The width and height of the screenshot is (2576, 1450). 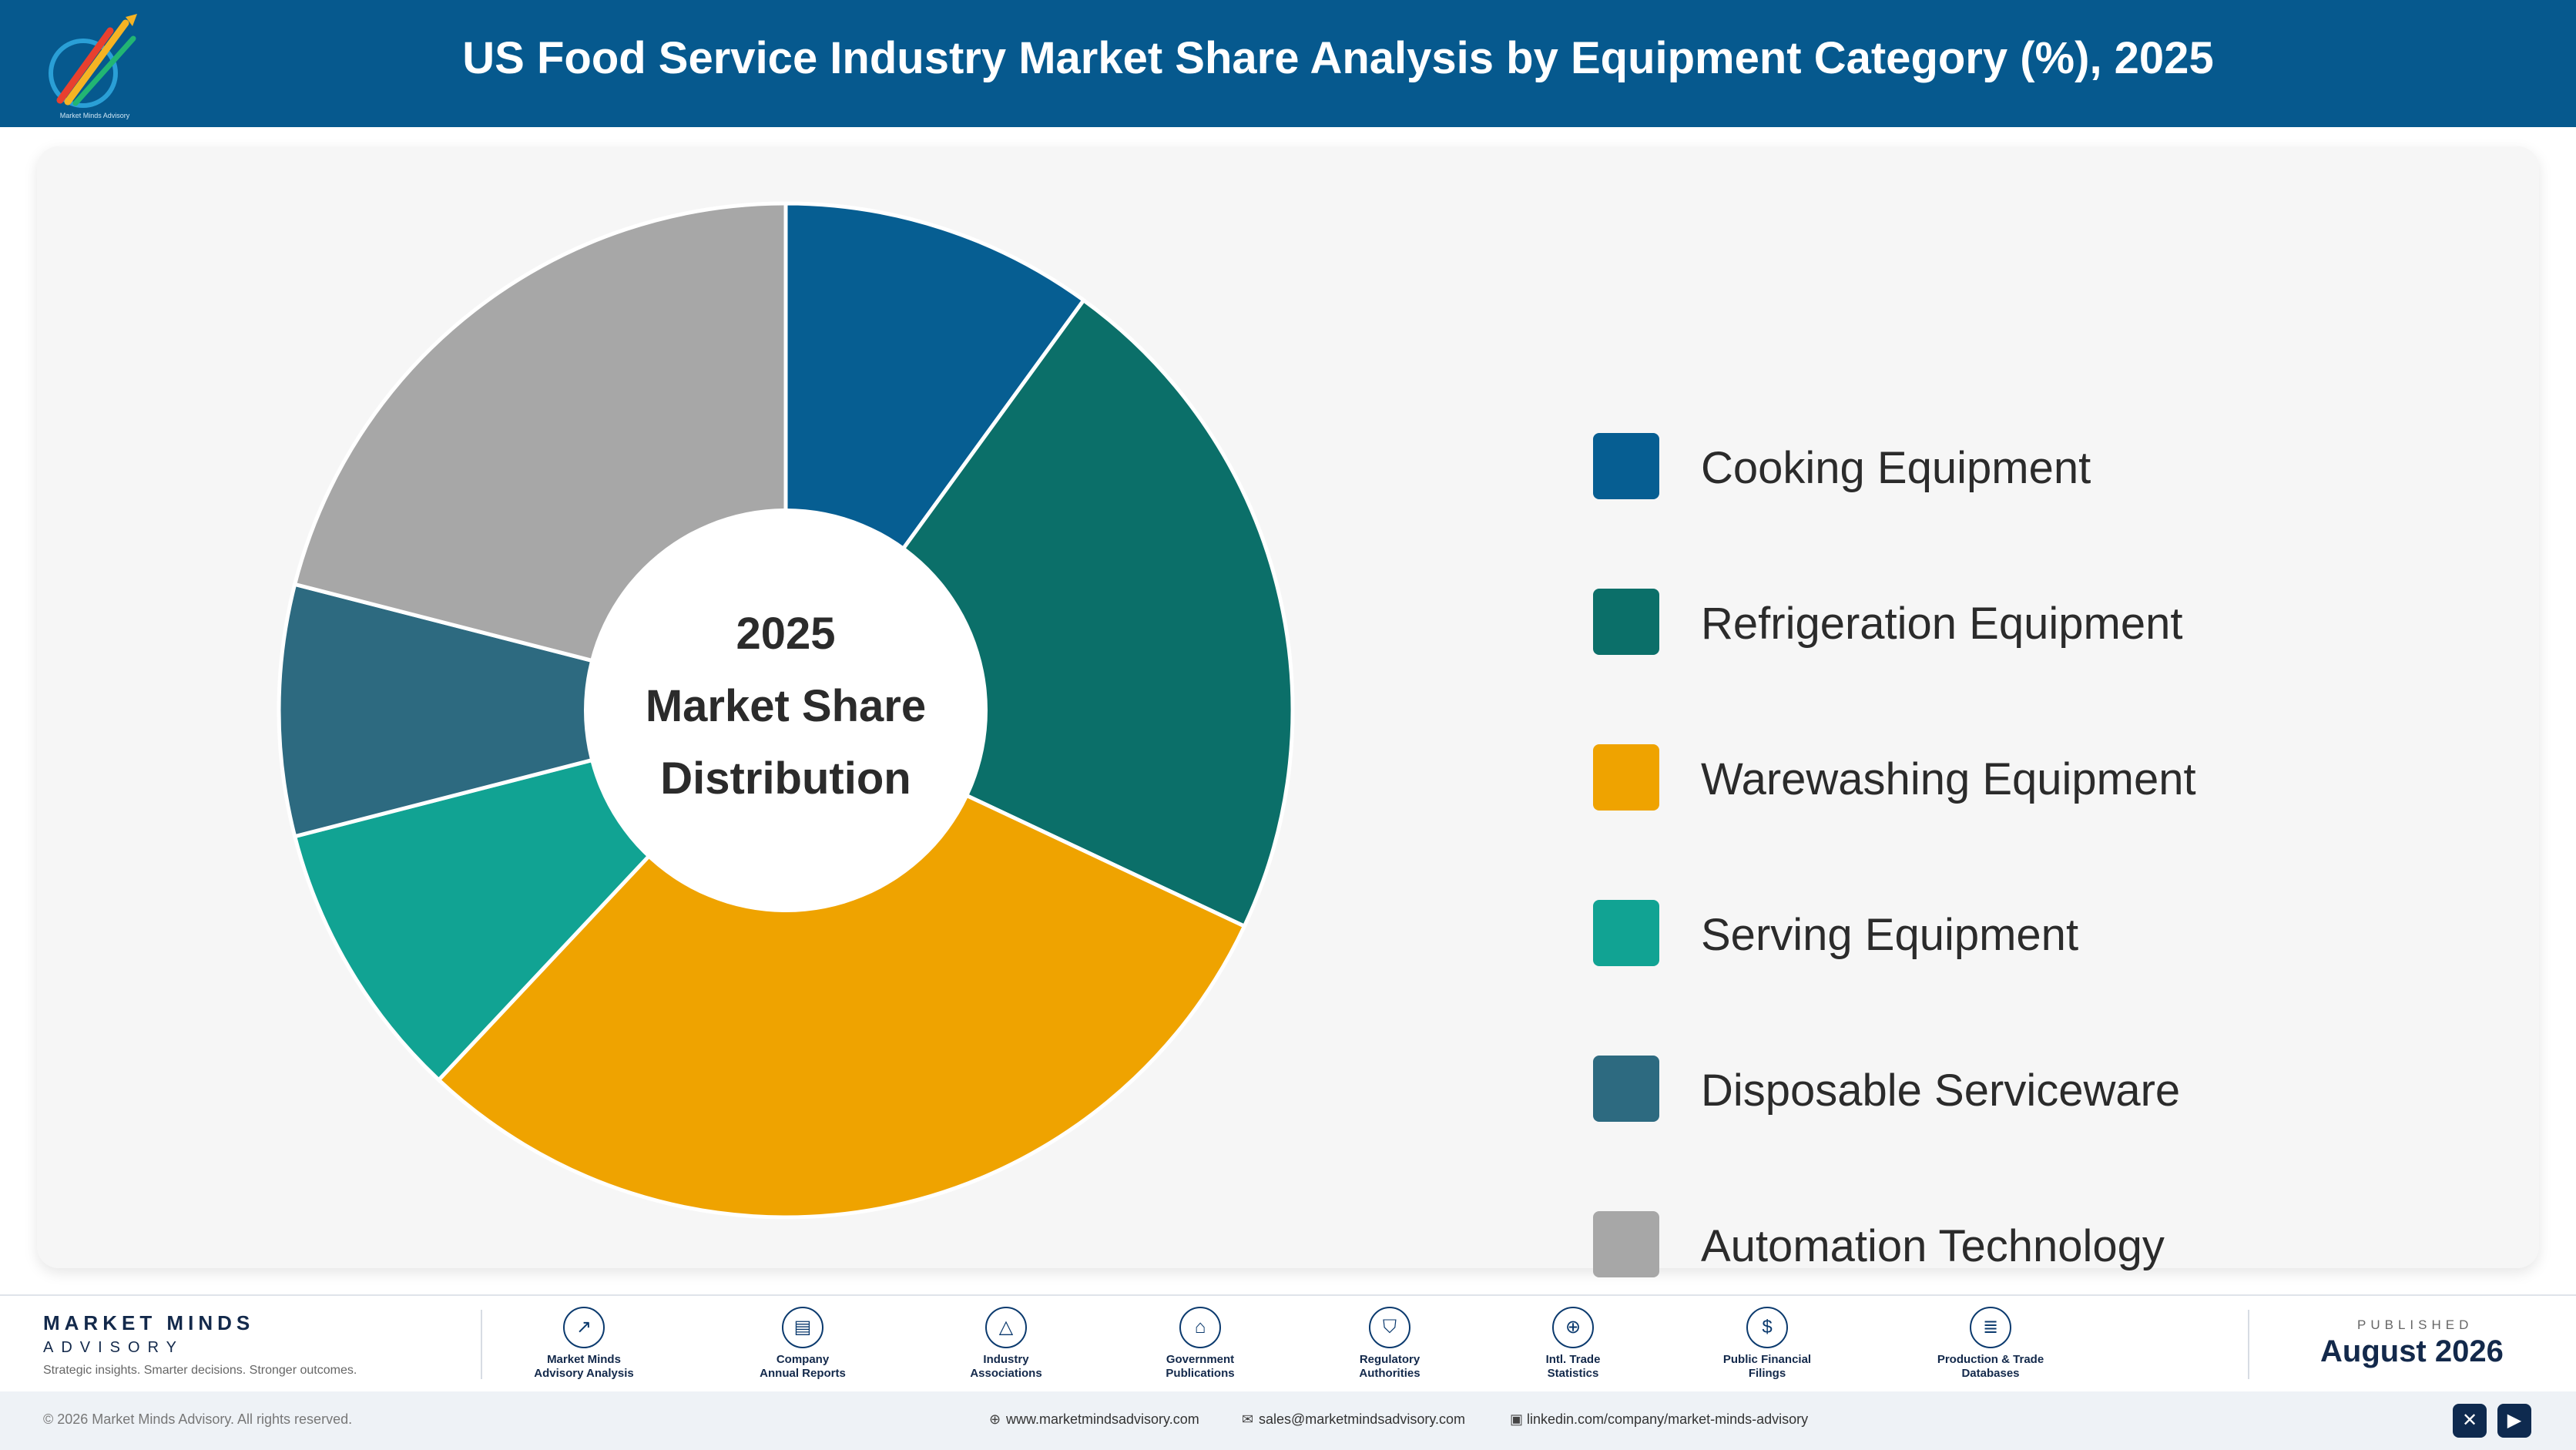 I want to click on source-label: Government Publications, so click(x=1200, y=1366).